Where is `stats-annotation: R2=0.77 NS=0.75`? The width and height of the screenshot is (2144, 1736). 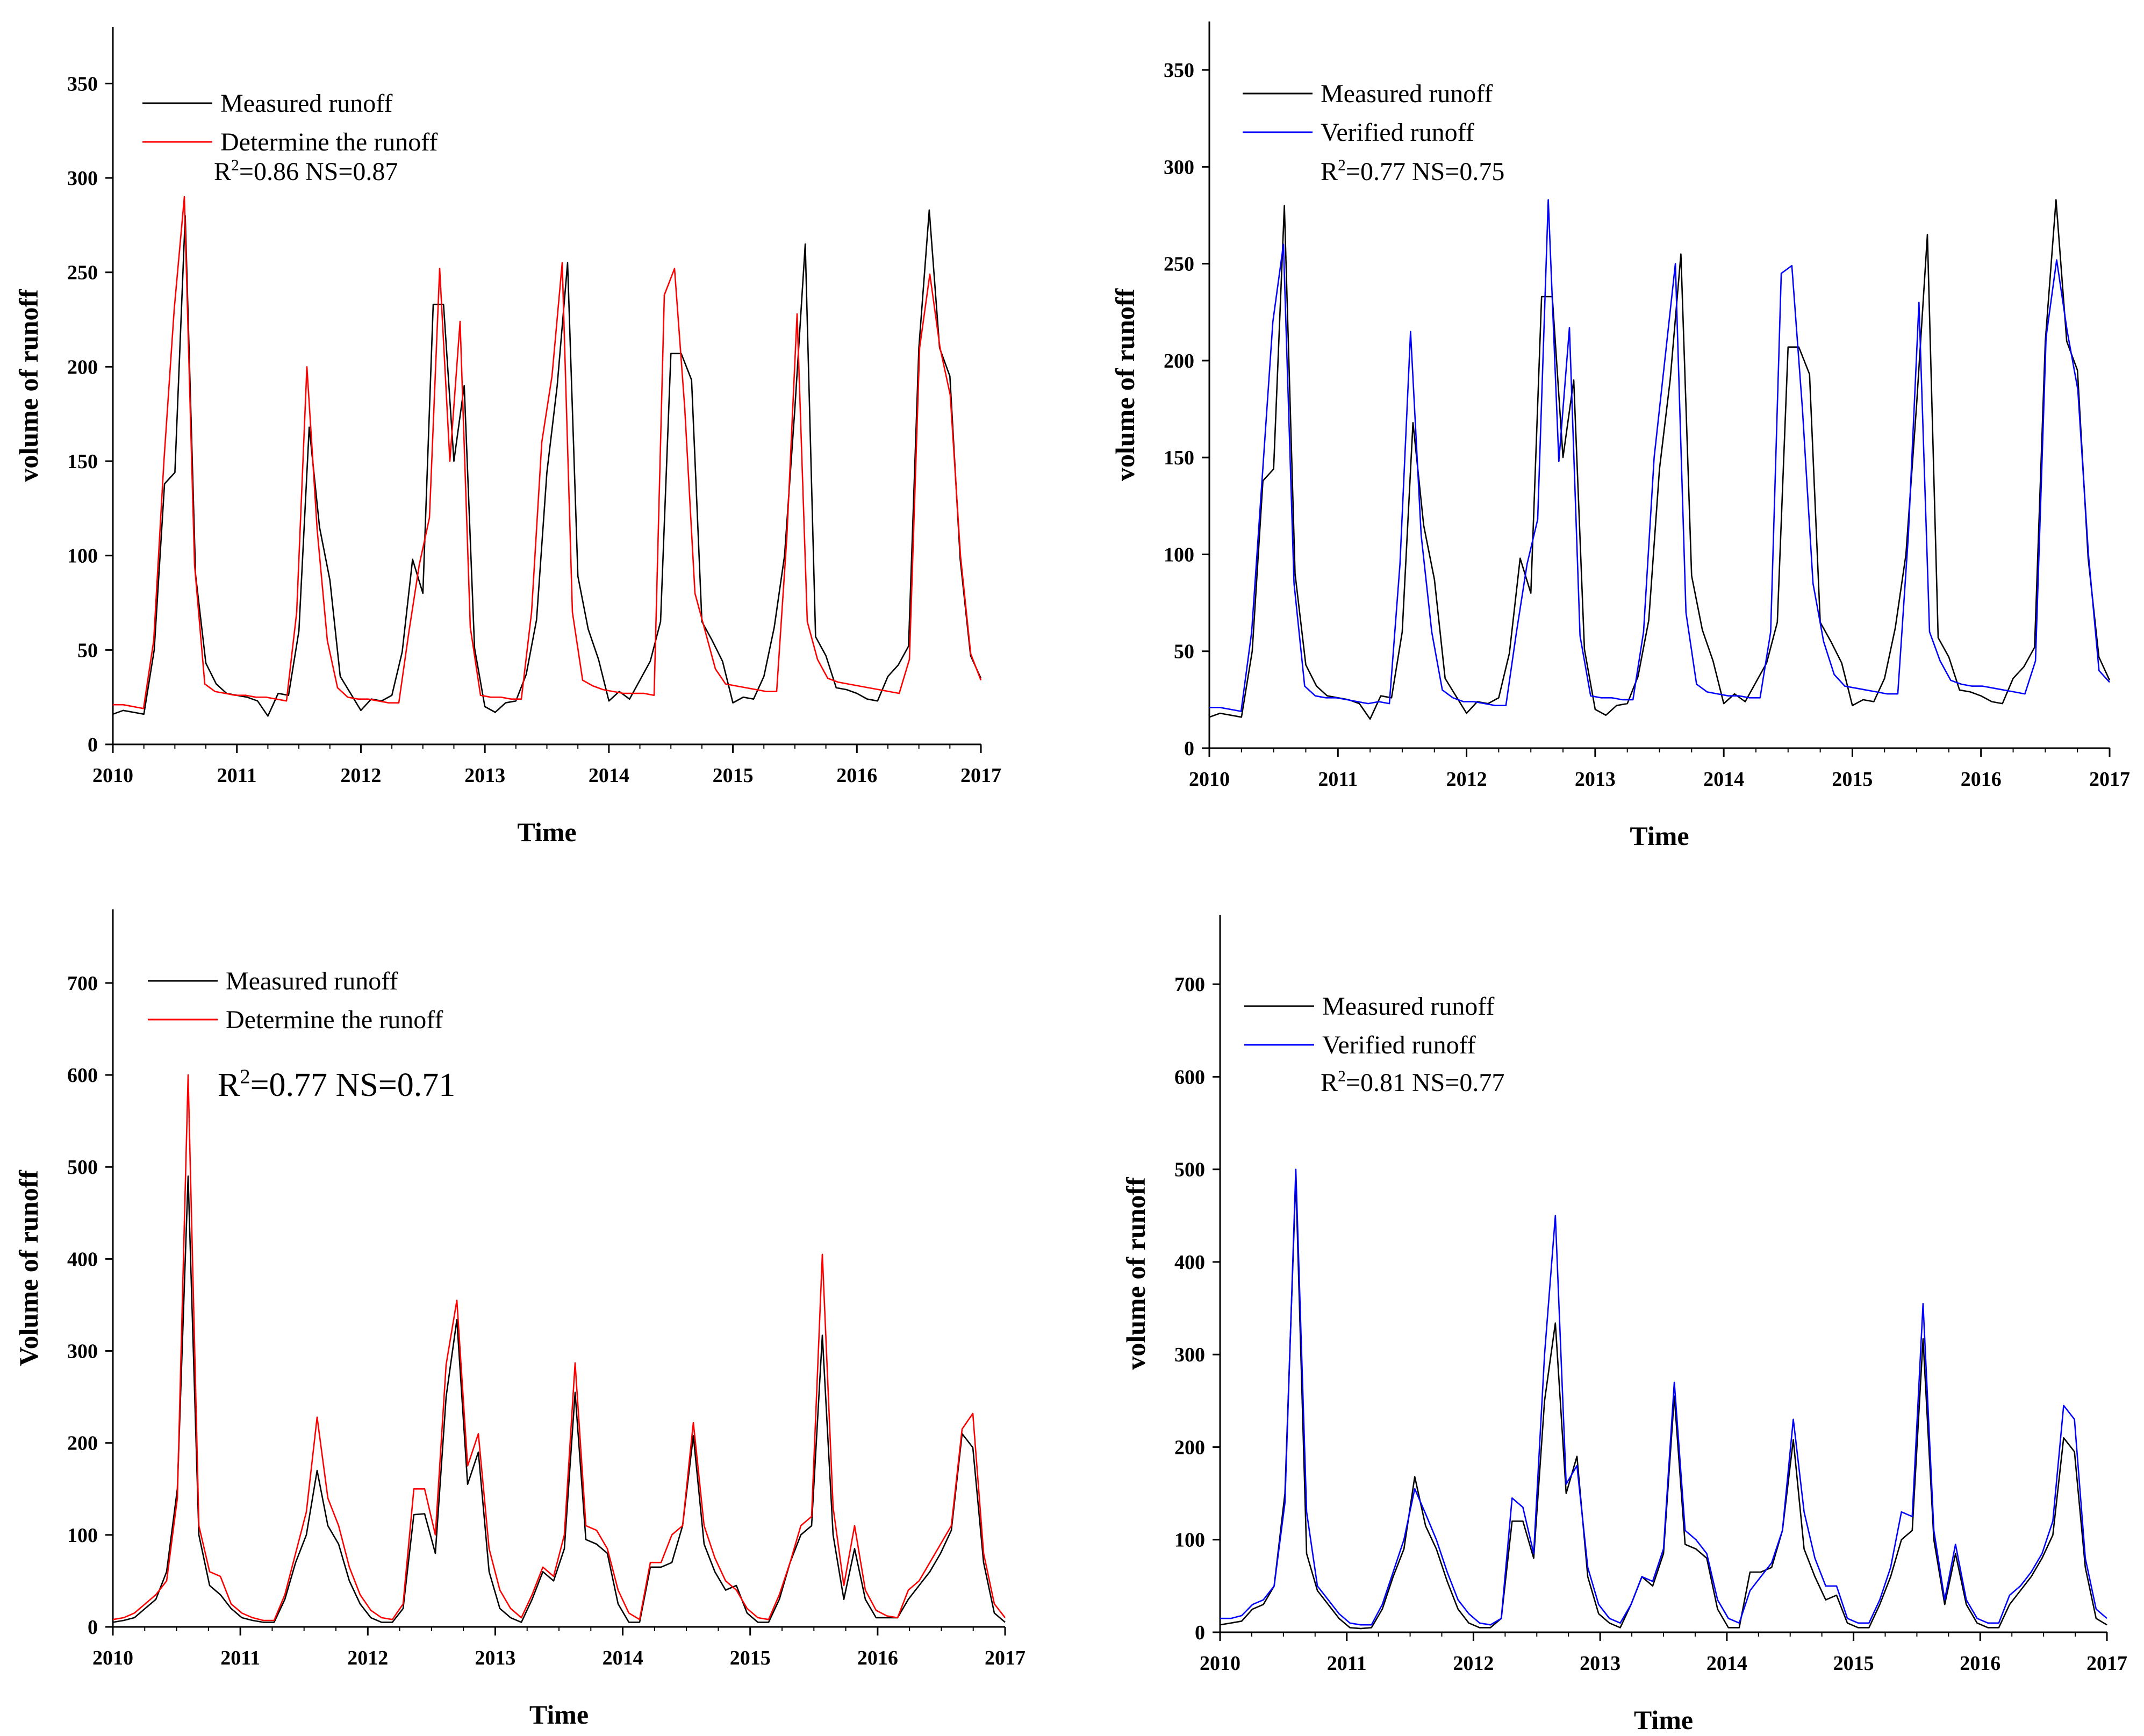
stats-annotation: R2=0.77 NS=0.75 is located at coordinates (1412, 171).